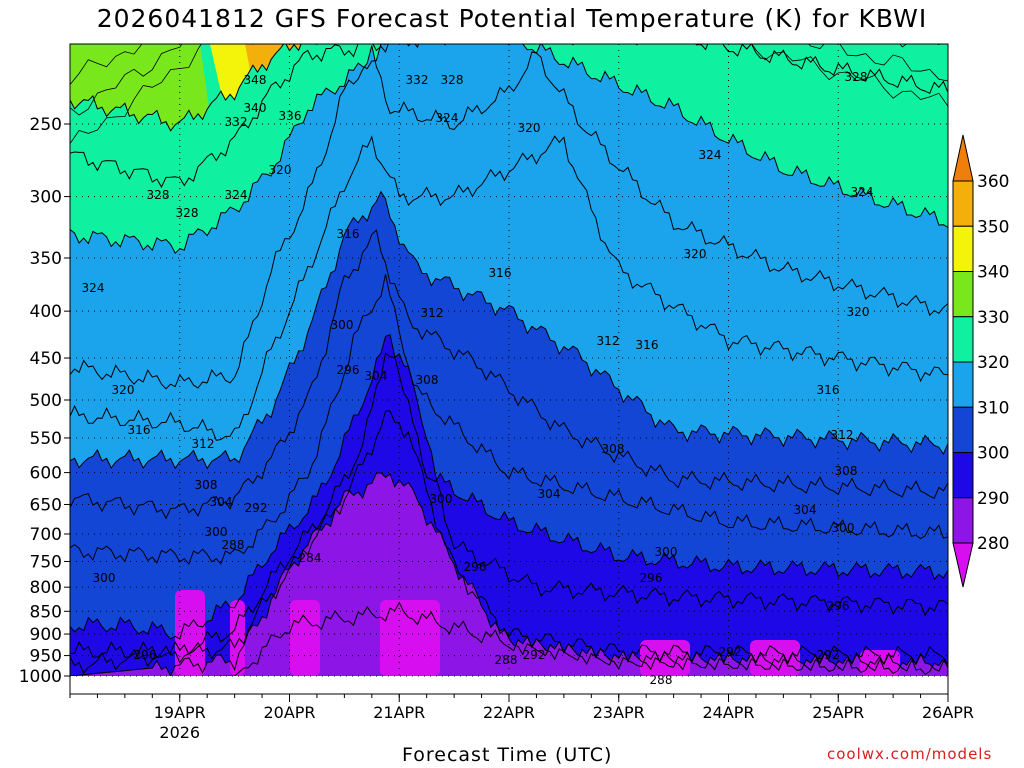 The height and width of the screenshot is (768, 1024). Describe the element at coordinates (507, 755) in the screenshot. I see `x-axis-label: Forecast Time (UTC)` at that location.